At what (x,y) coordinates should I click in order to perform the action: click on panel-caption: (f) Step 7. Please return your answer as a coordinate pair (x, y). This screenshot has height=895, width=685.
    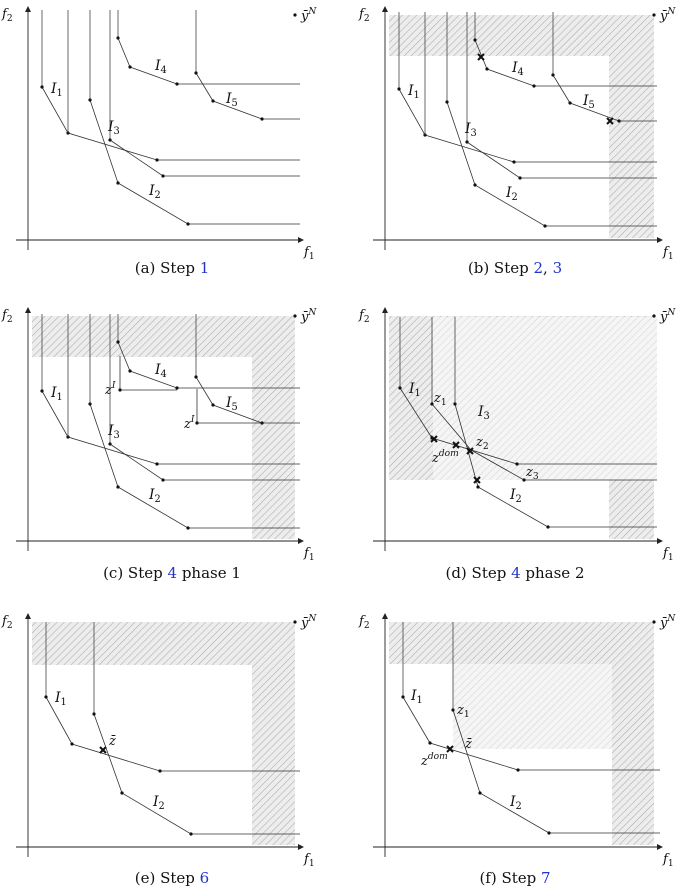
    Looking at the image, I should click on (514, 878).